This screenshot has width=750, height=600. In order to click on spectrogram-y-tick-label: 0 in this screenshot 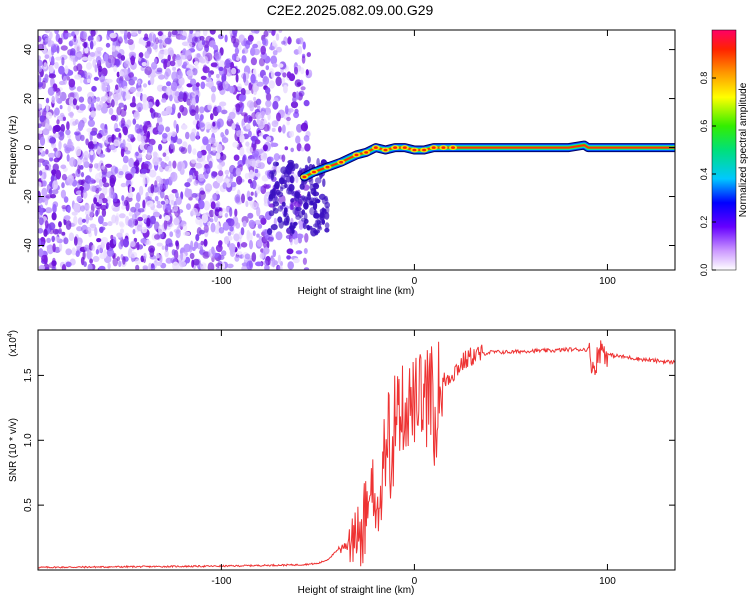, I will do `click(28, 147)`.